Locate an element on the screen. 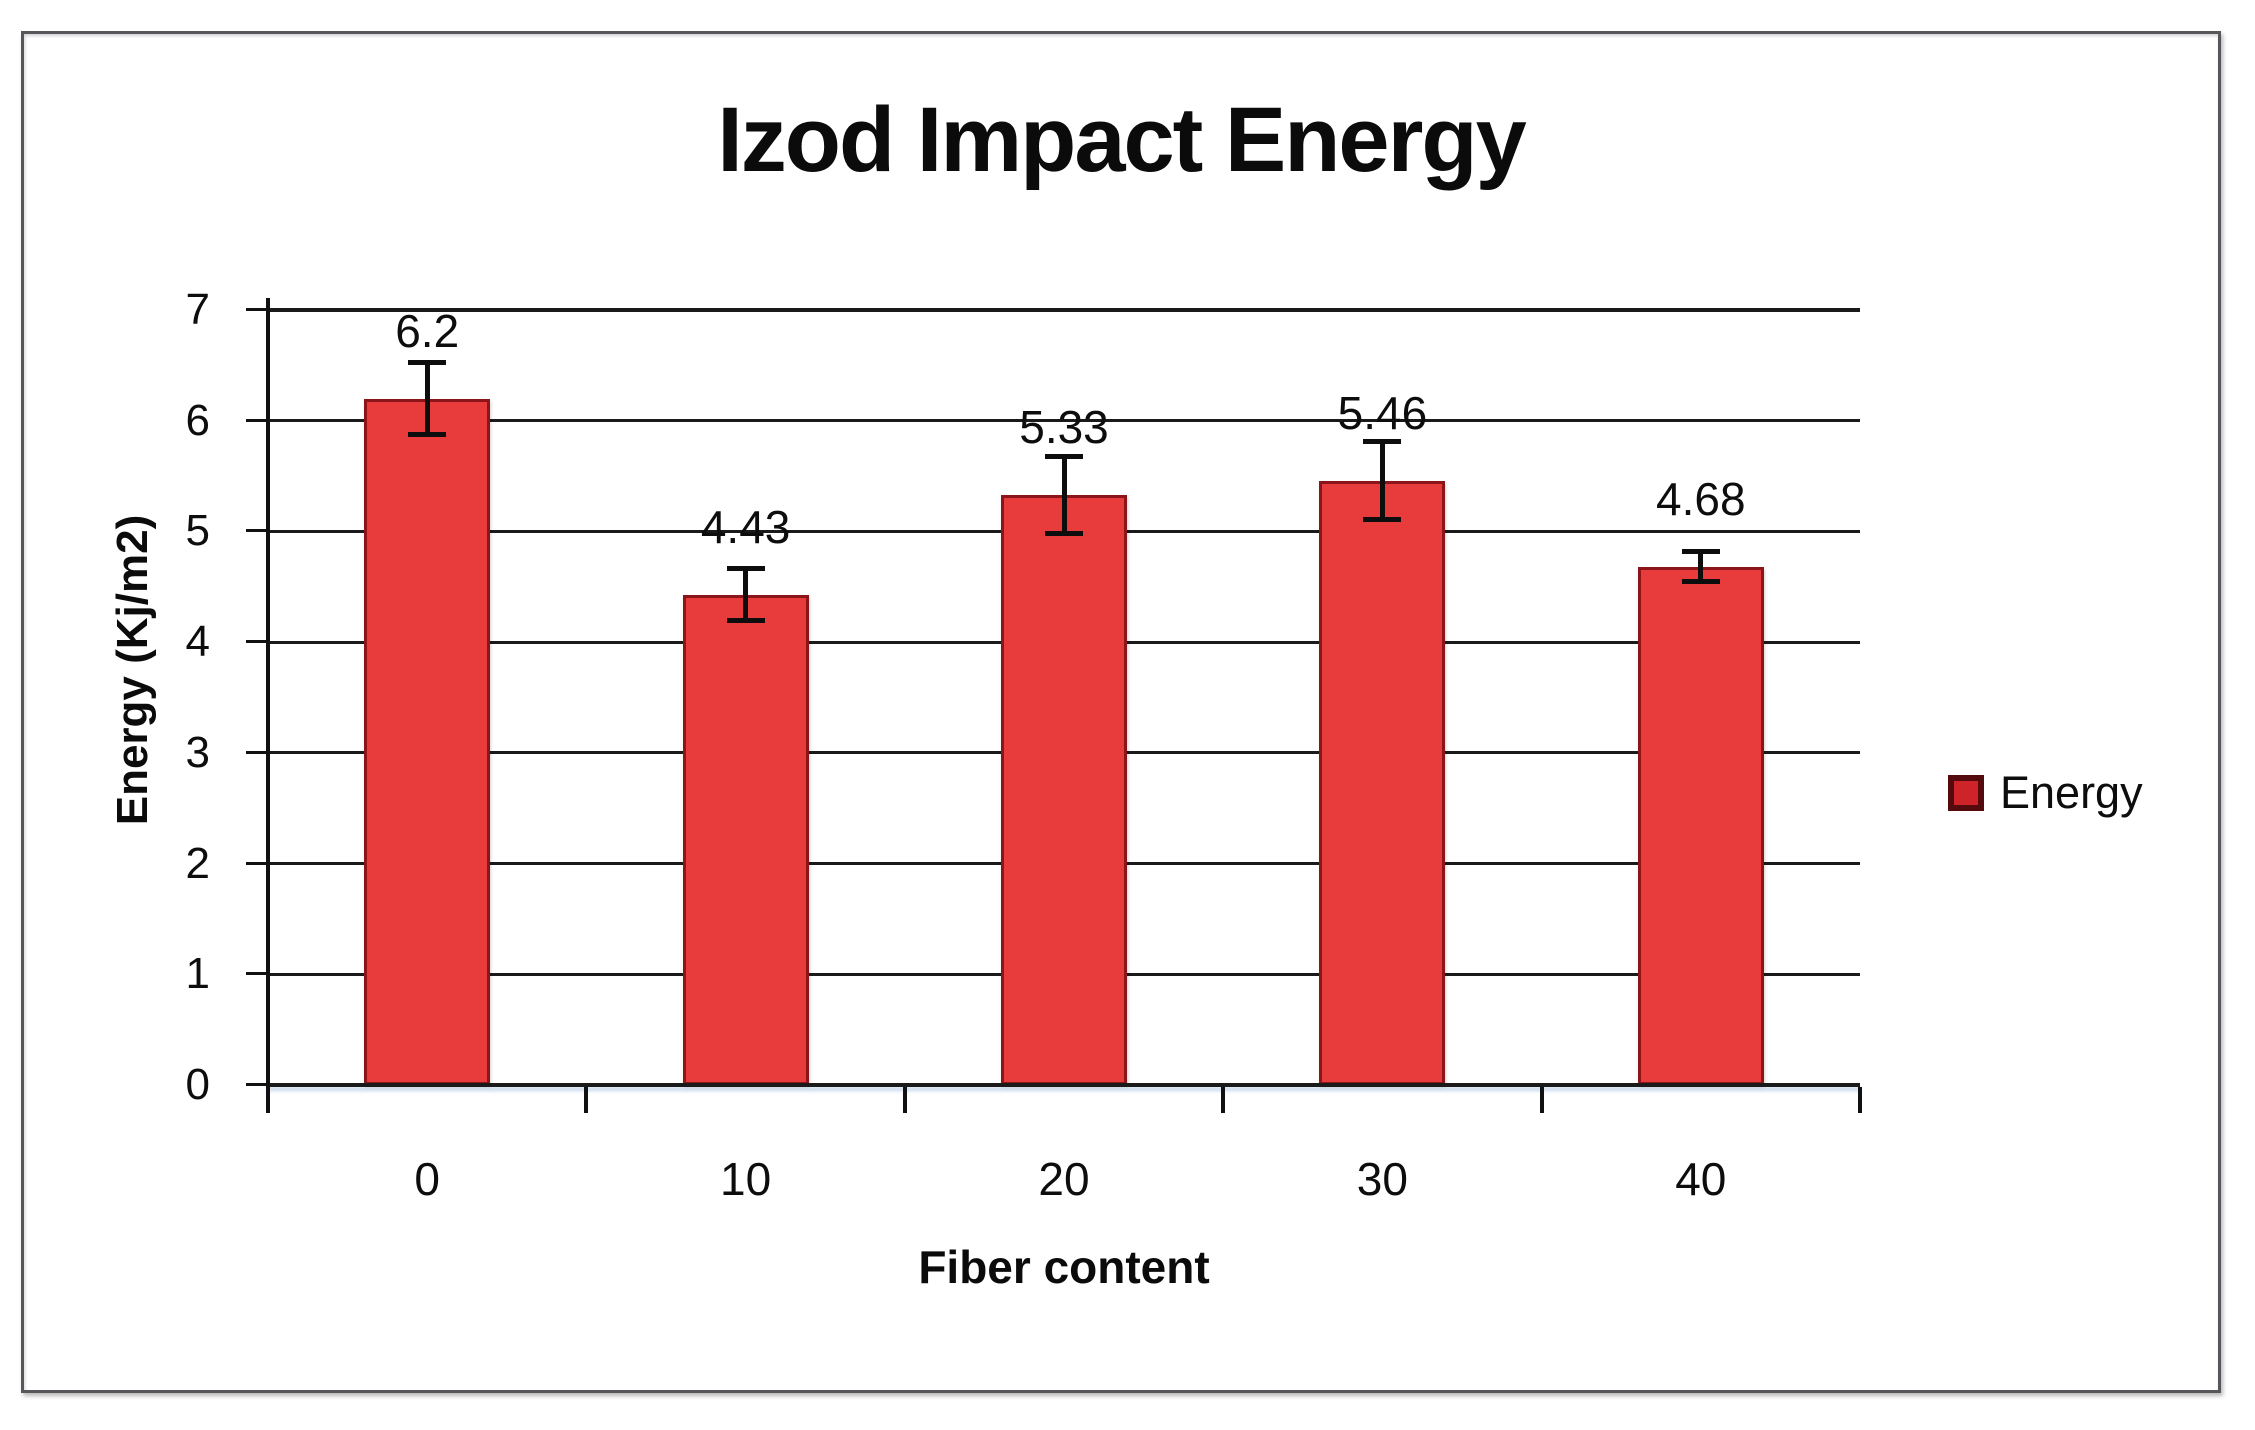 The height and width of the screenshot is (1430, 2255). bar-data-label: 4.43 is located at coordinates (745, 526).